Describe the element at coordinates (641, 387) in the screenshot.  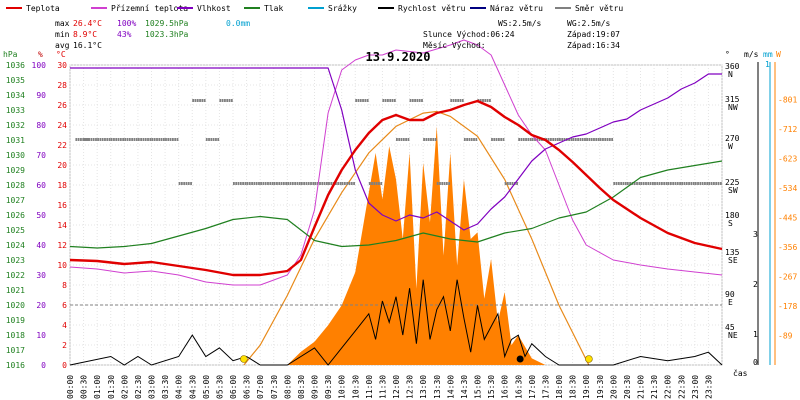
I see `x-tick-label: 21:00` at that location.